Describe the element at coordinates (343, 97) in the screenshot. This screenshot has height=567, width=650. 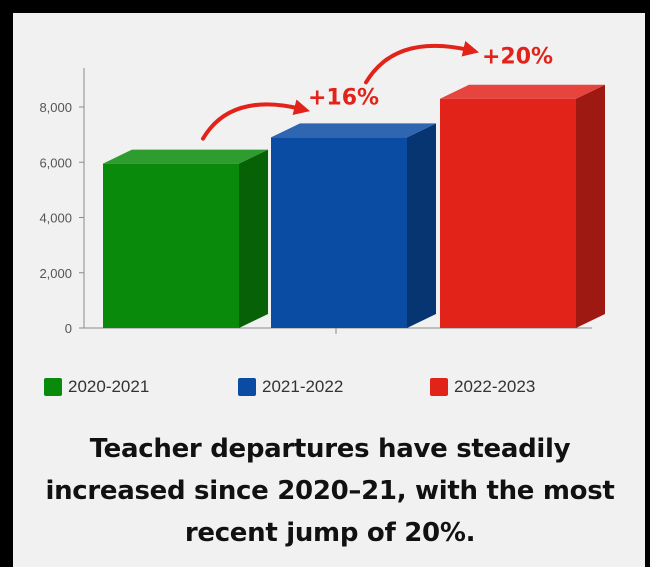
I see `growth-label: +16%` at that location.